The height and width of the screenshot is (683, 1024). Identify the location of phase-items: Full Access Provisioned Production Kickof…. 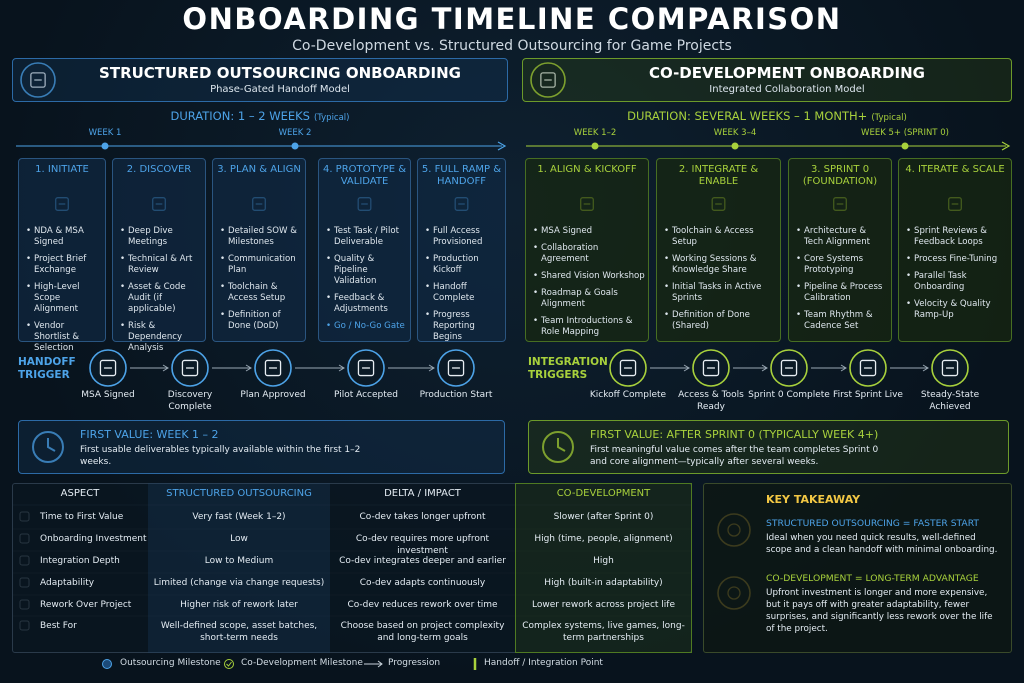
(463, 287).